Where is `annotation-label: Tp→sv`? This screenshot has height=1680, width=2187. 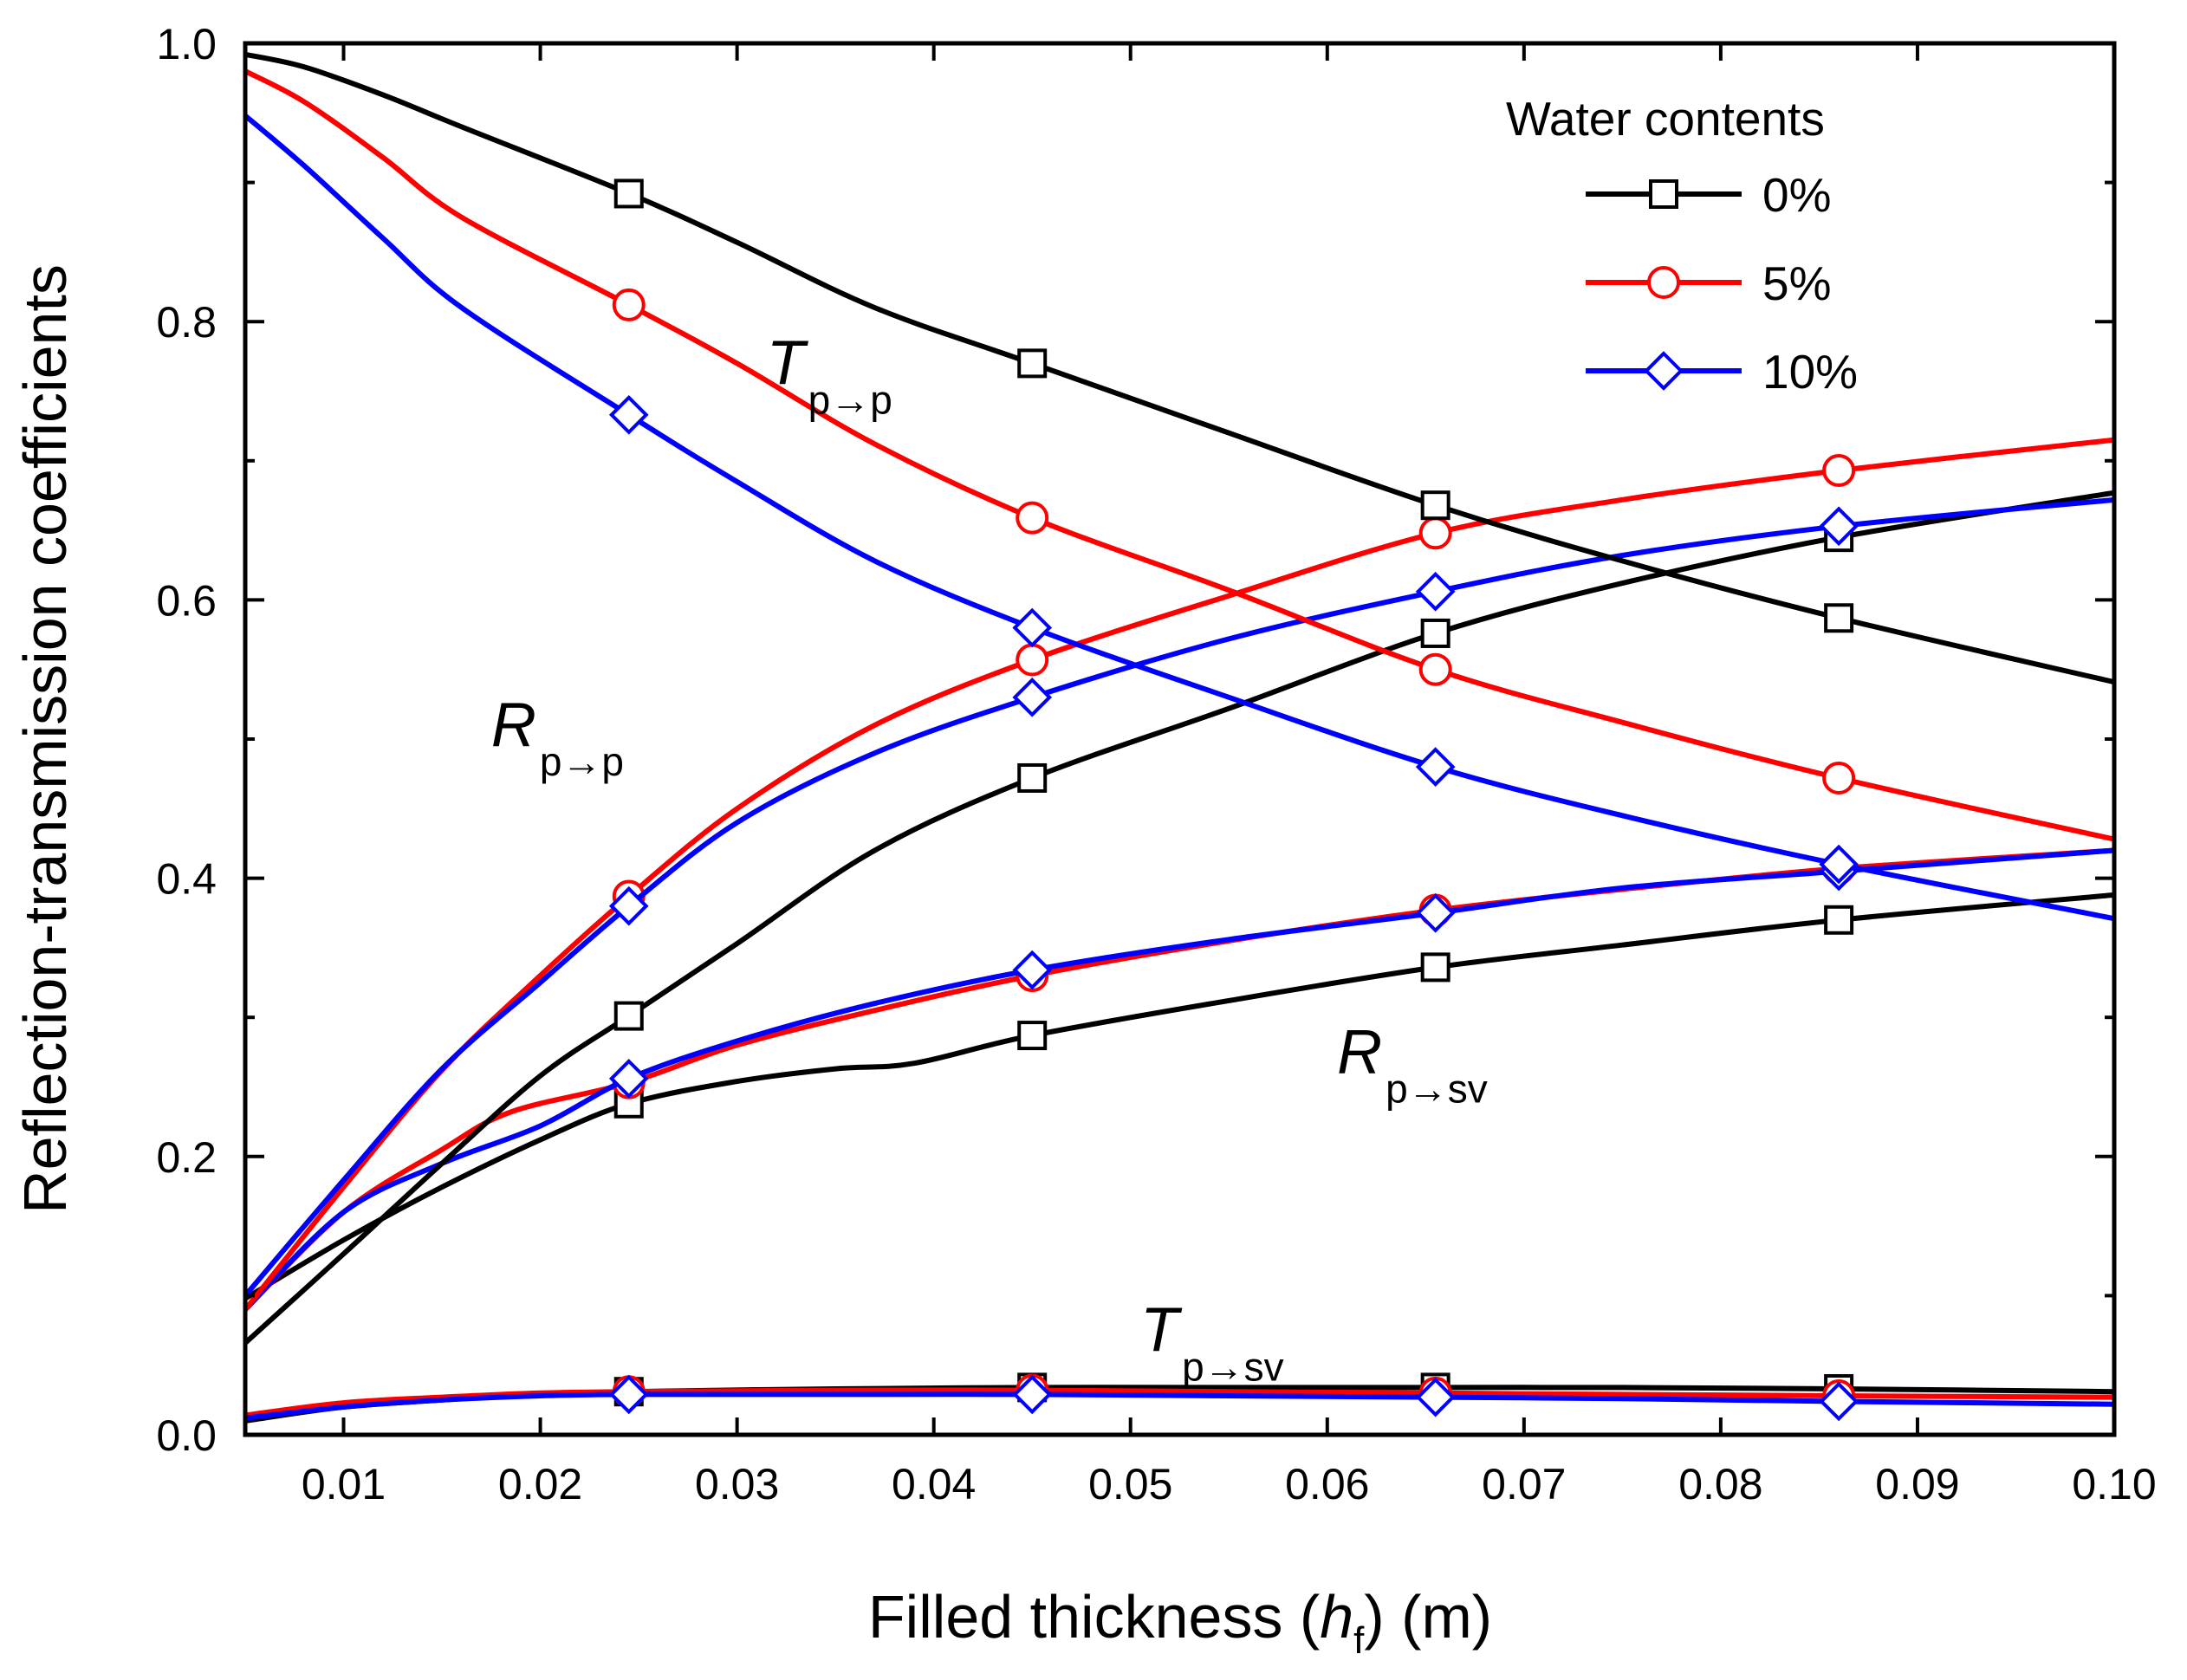 annotation-label: Tp→sv is located at coordinates (1212, 1343).